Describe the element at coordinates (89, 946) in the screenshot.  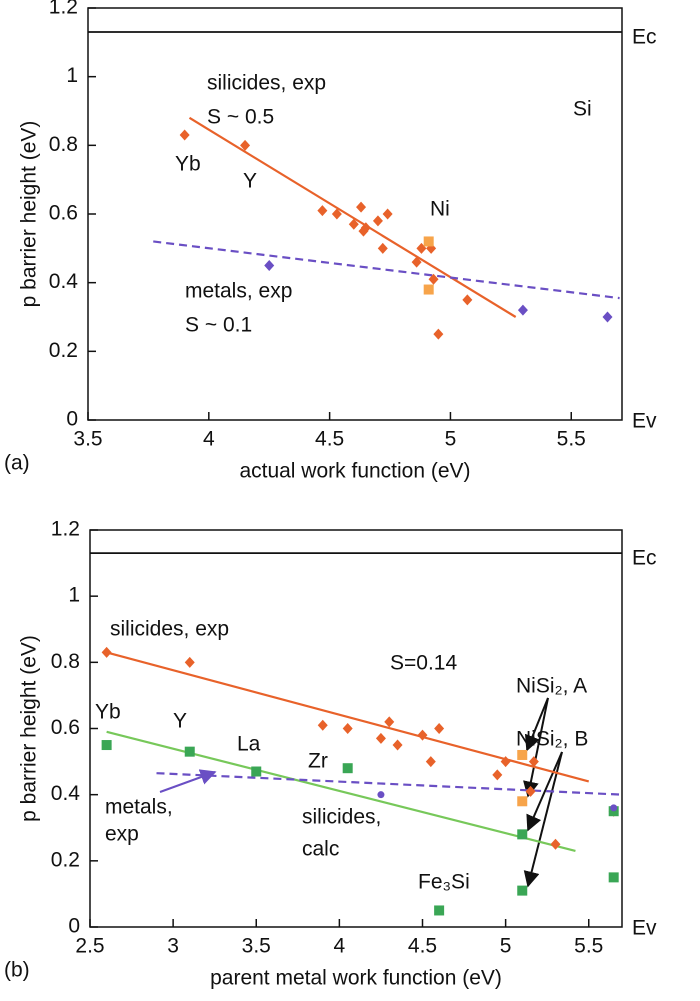
I see `x-tick-label: 2.5` at that location.